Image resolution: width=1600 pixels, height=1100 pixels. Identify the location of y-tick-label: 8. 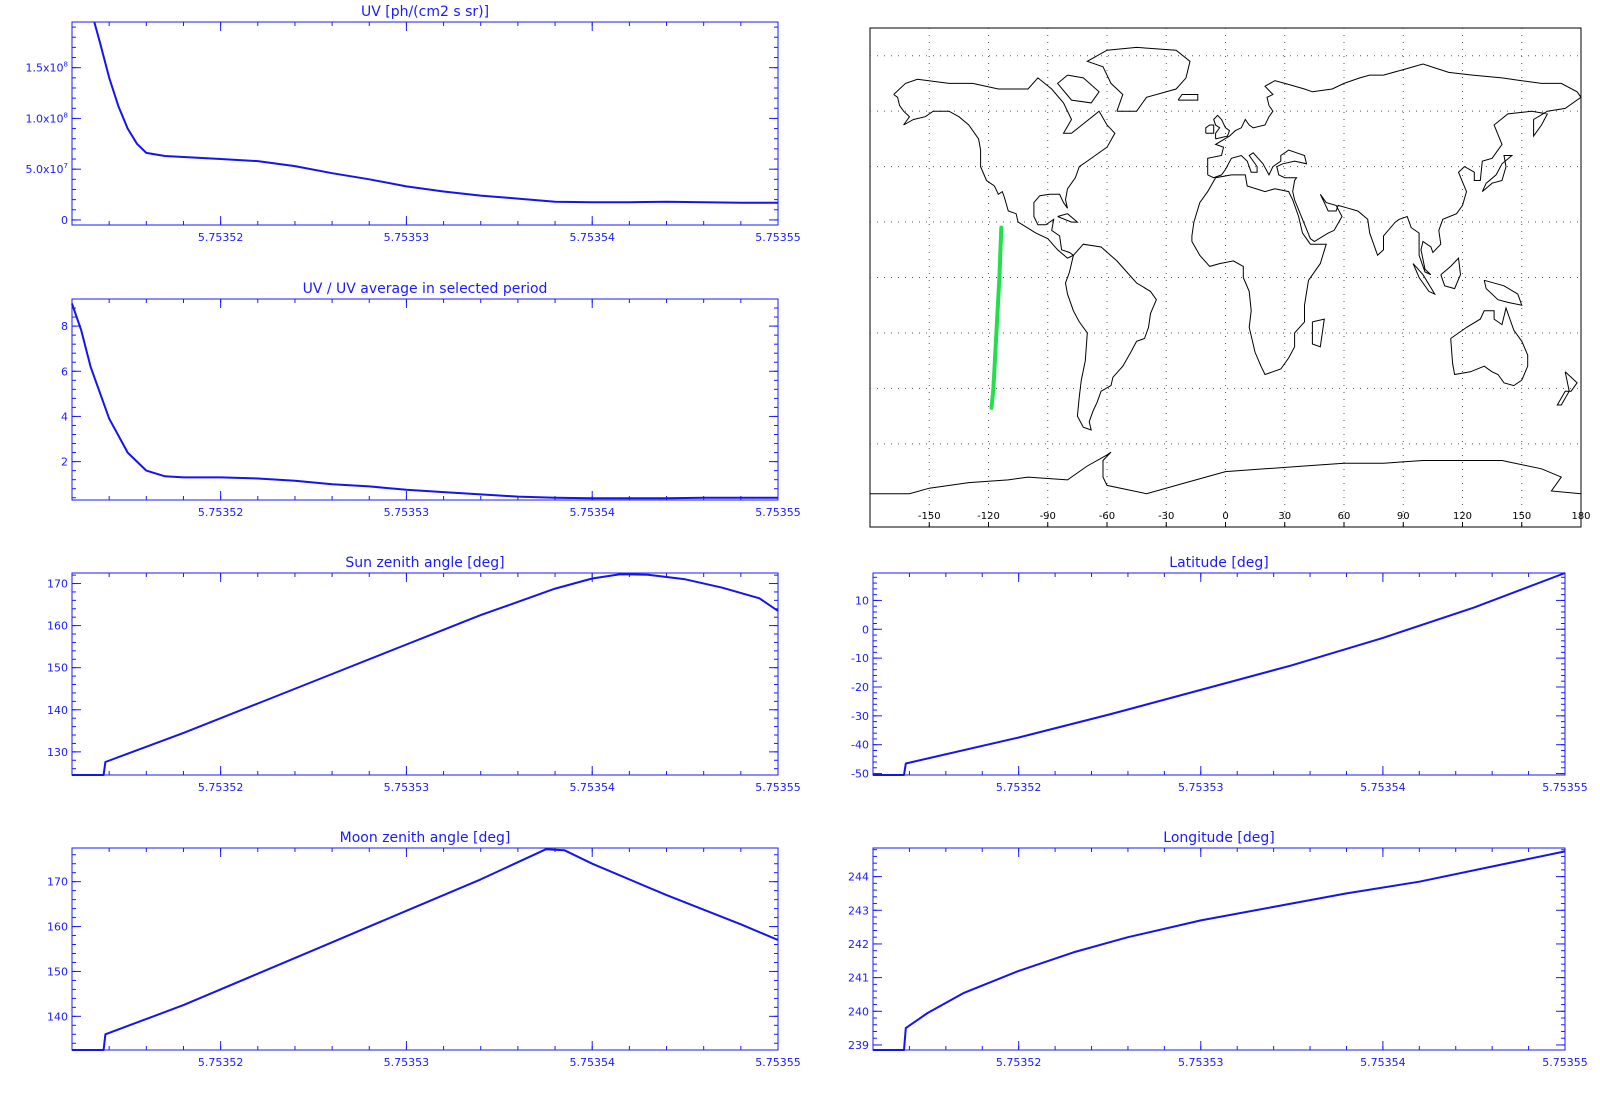
(64, 326).